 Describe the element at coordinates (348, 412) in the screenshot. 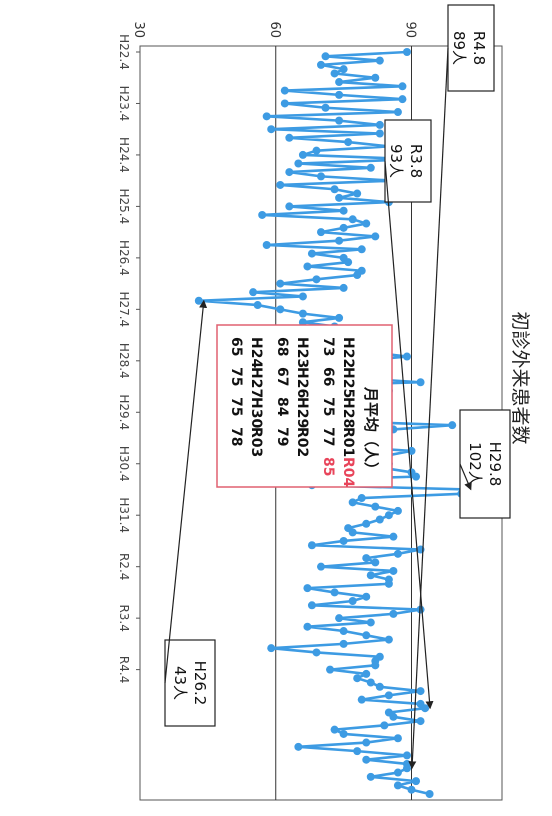

I see `monthly-average-year: H28` at that location.